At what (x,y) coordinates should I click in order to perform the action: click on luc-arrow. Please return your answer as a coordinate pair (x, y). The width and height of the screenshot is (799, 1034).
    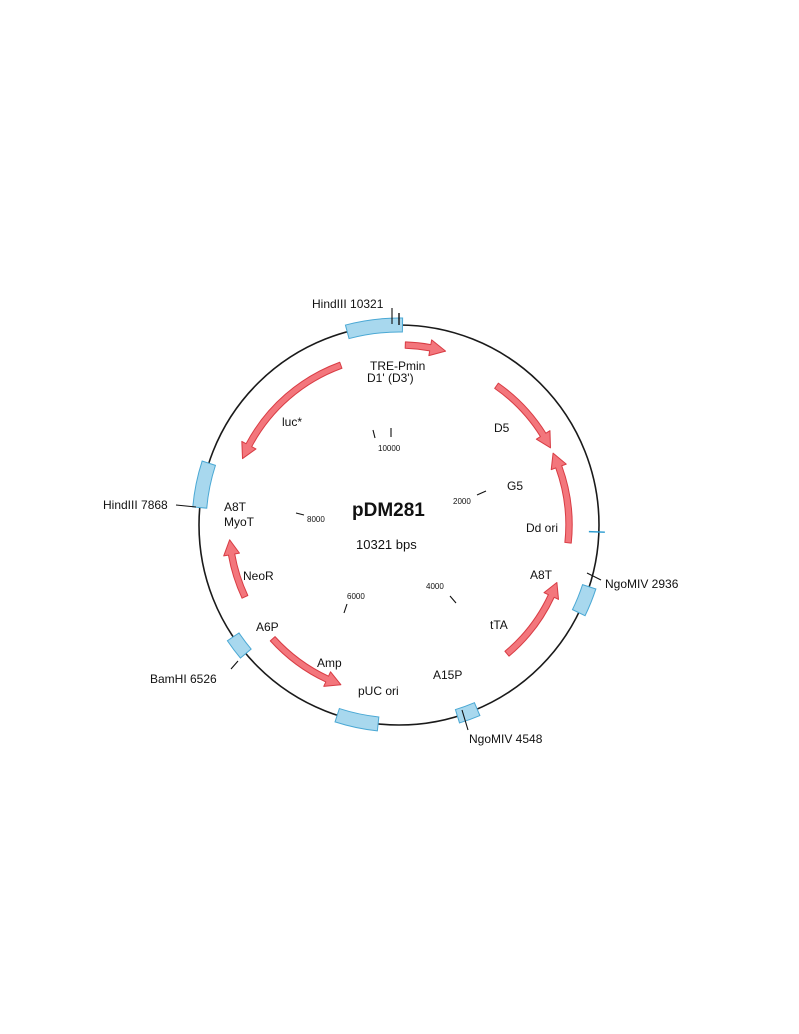
    Looking at the image, I should click on (292, 410).